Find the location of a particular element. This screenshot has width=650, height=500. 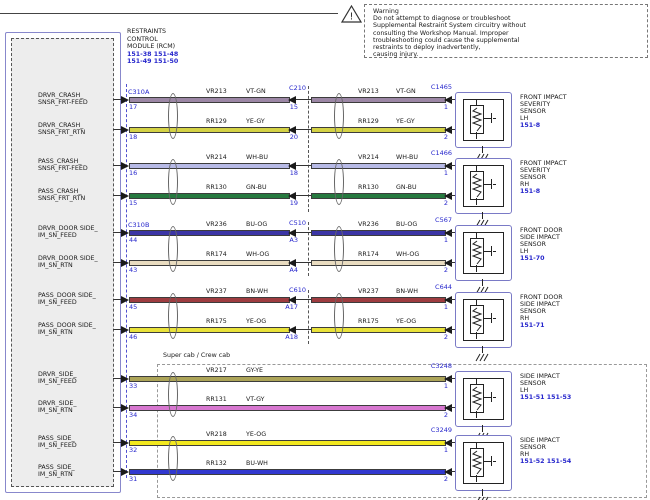

rcm-signal-line: PASS_CRASH_ is located at coordinates (60, 191).